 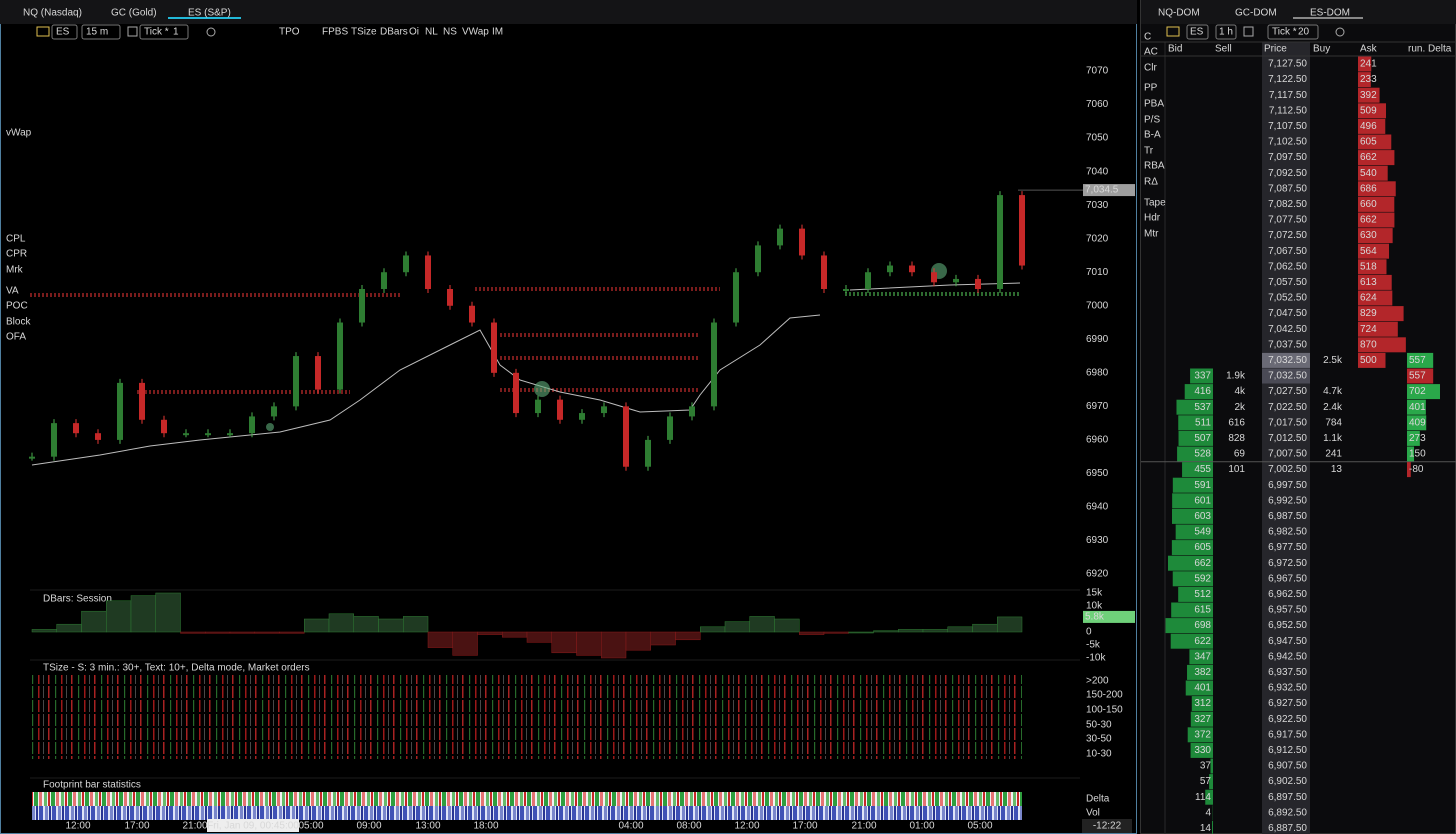 What do you see at coordinates (1206, 828) in the screenshot?
I see `dom-bid: 14` at bounding box center [1206, 828].